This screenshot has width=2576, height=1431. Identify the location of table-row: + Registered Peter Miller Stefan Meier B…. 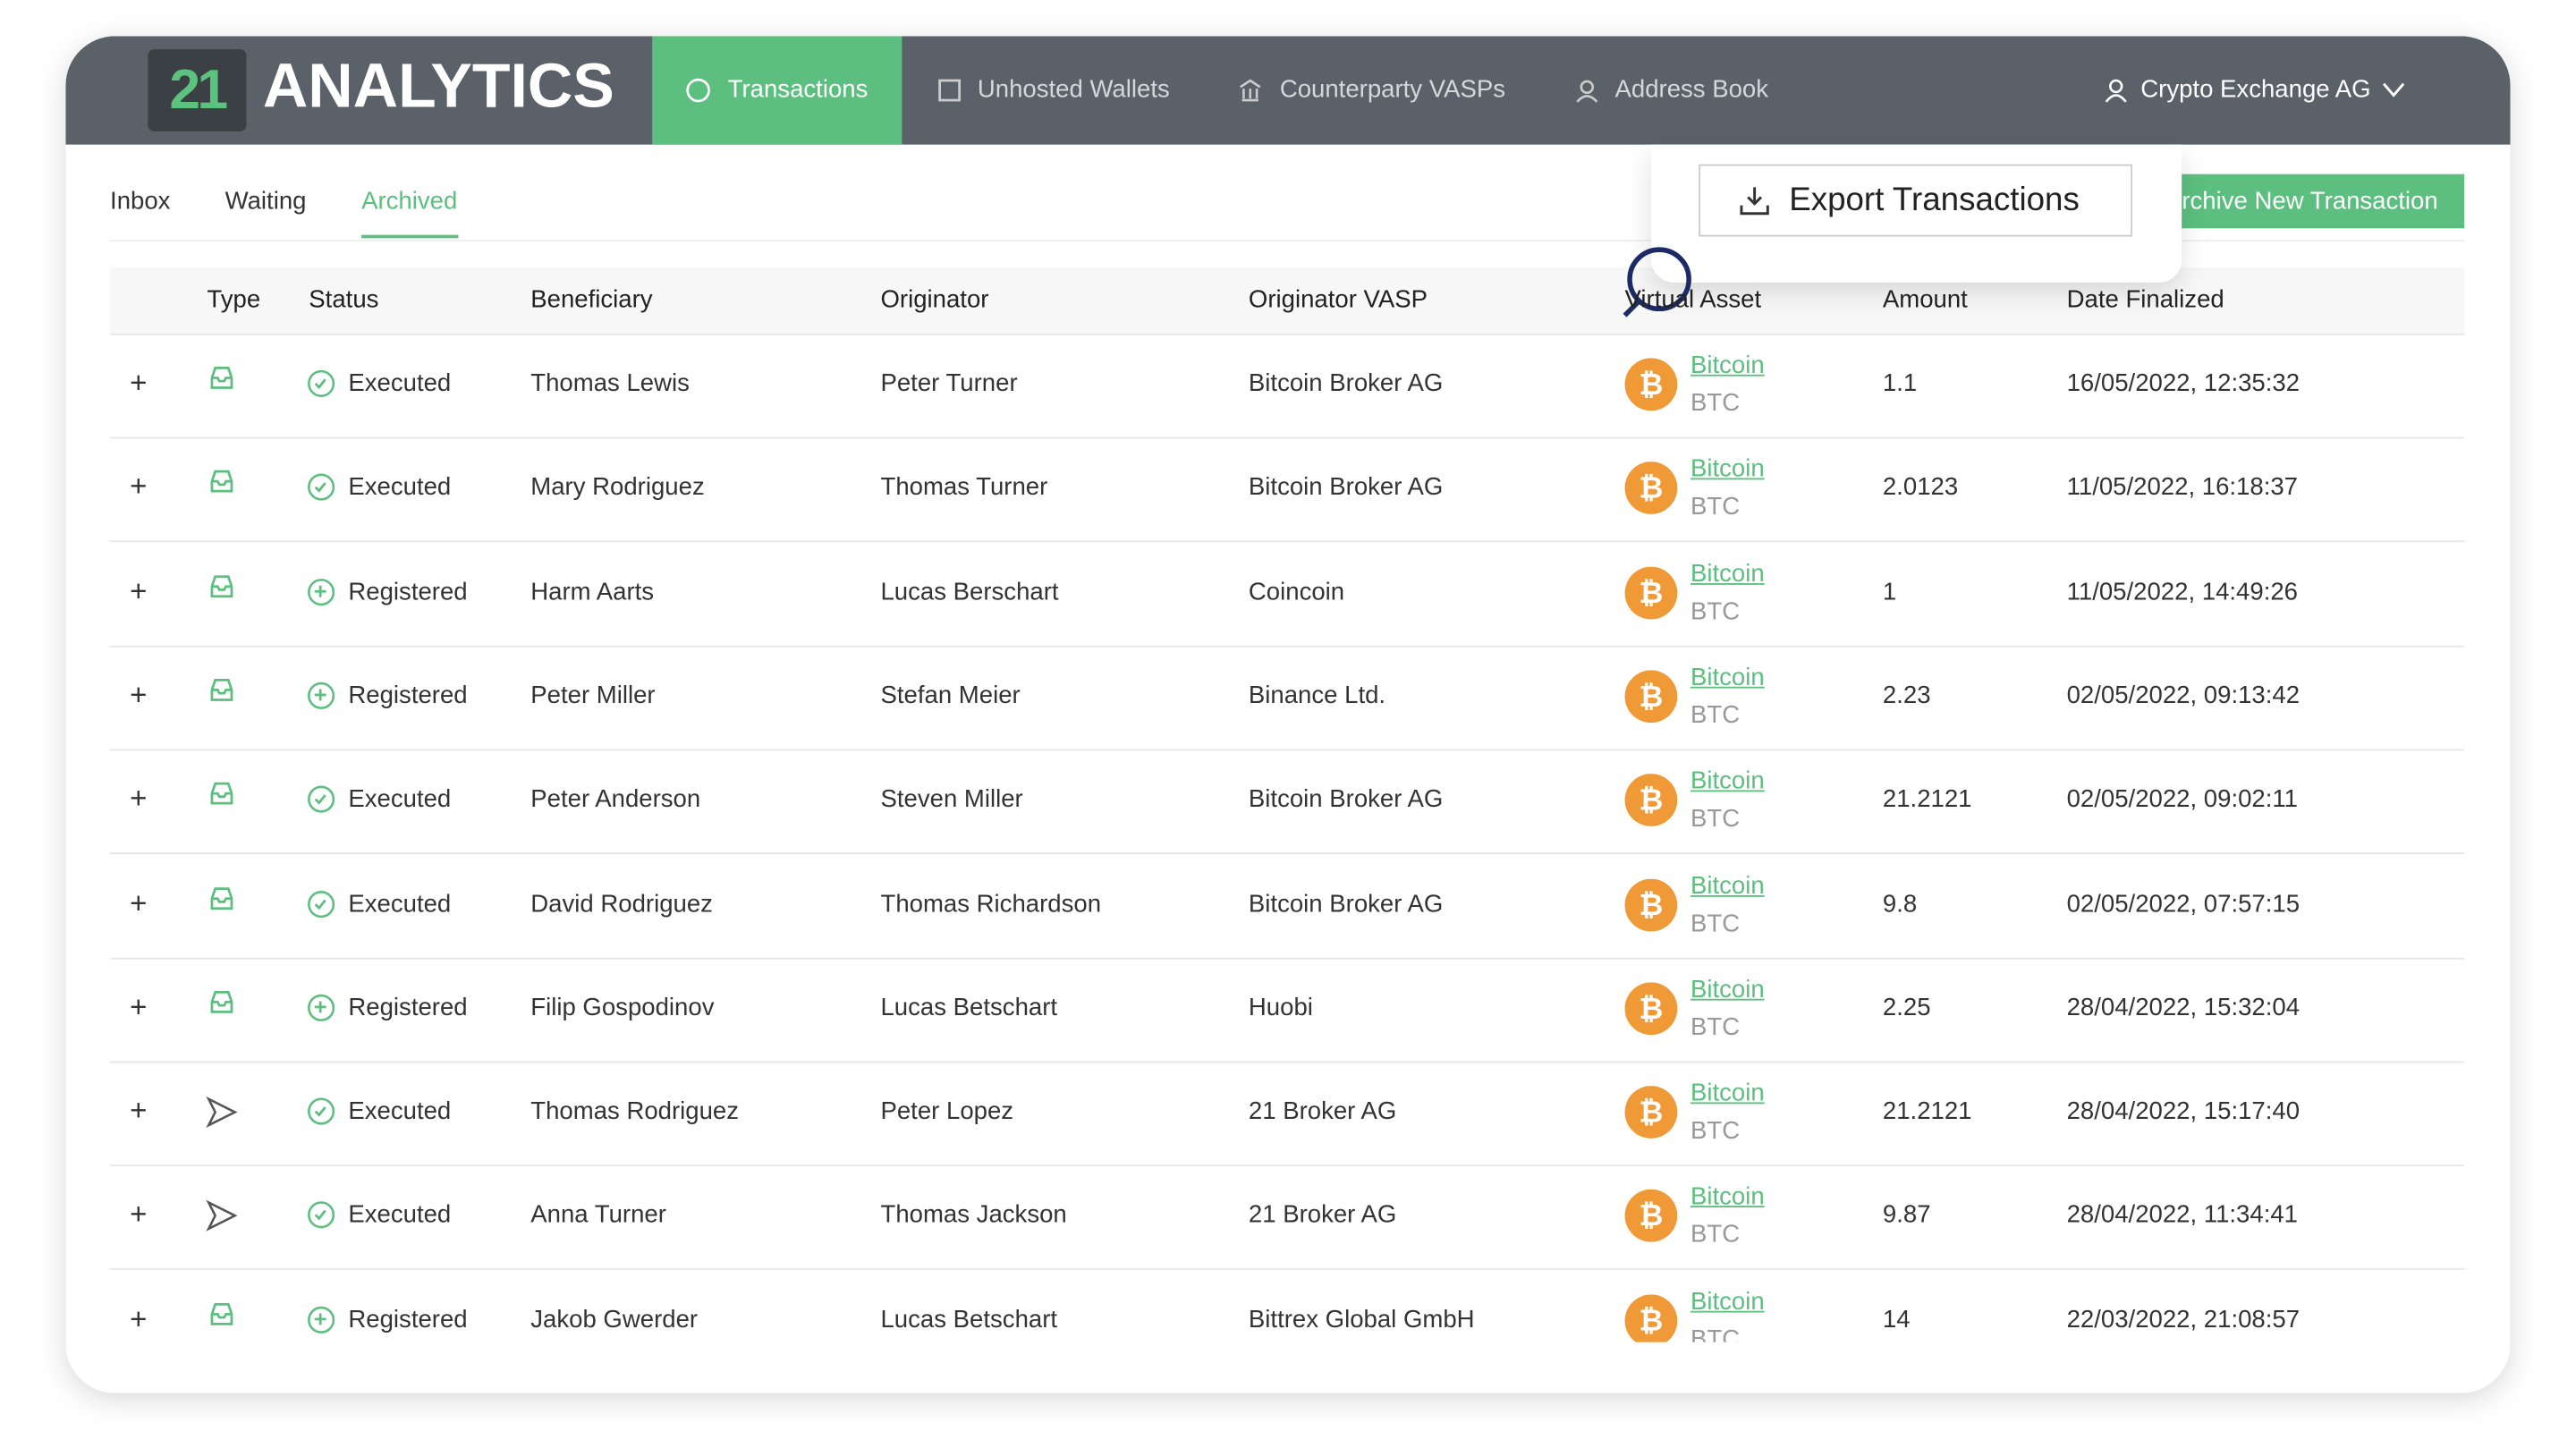
(1287, 699).